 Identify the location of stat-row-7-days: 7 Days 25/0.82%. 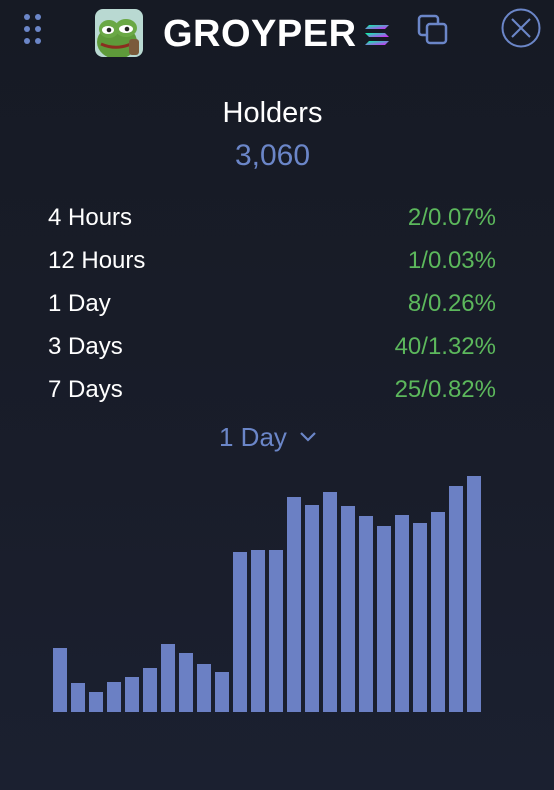
(272, 389).